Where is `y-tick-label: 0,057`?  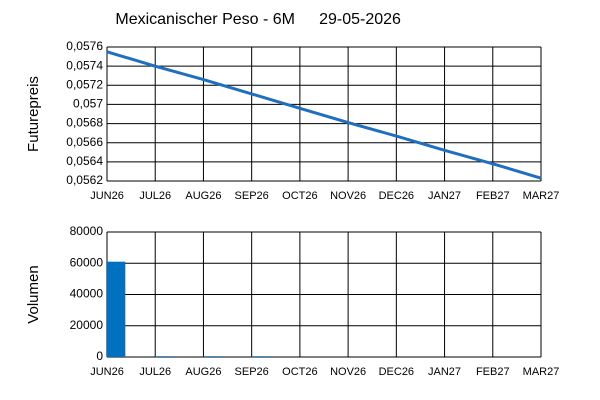
y-tick-label: 0,057 is located at coordinates (88, 104).